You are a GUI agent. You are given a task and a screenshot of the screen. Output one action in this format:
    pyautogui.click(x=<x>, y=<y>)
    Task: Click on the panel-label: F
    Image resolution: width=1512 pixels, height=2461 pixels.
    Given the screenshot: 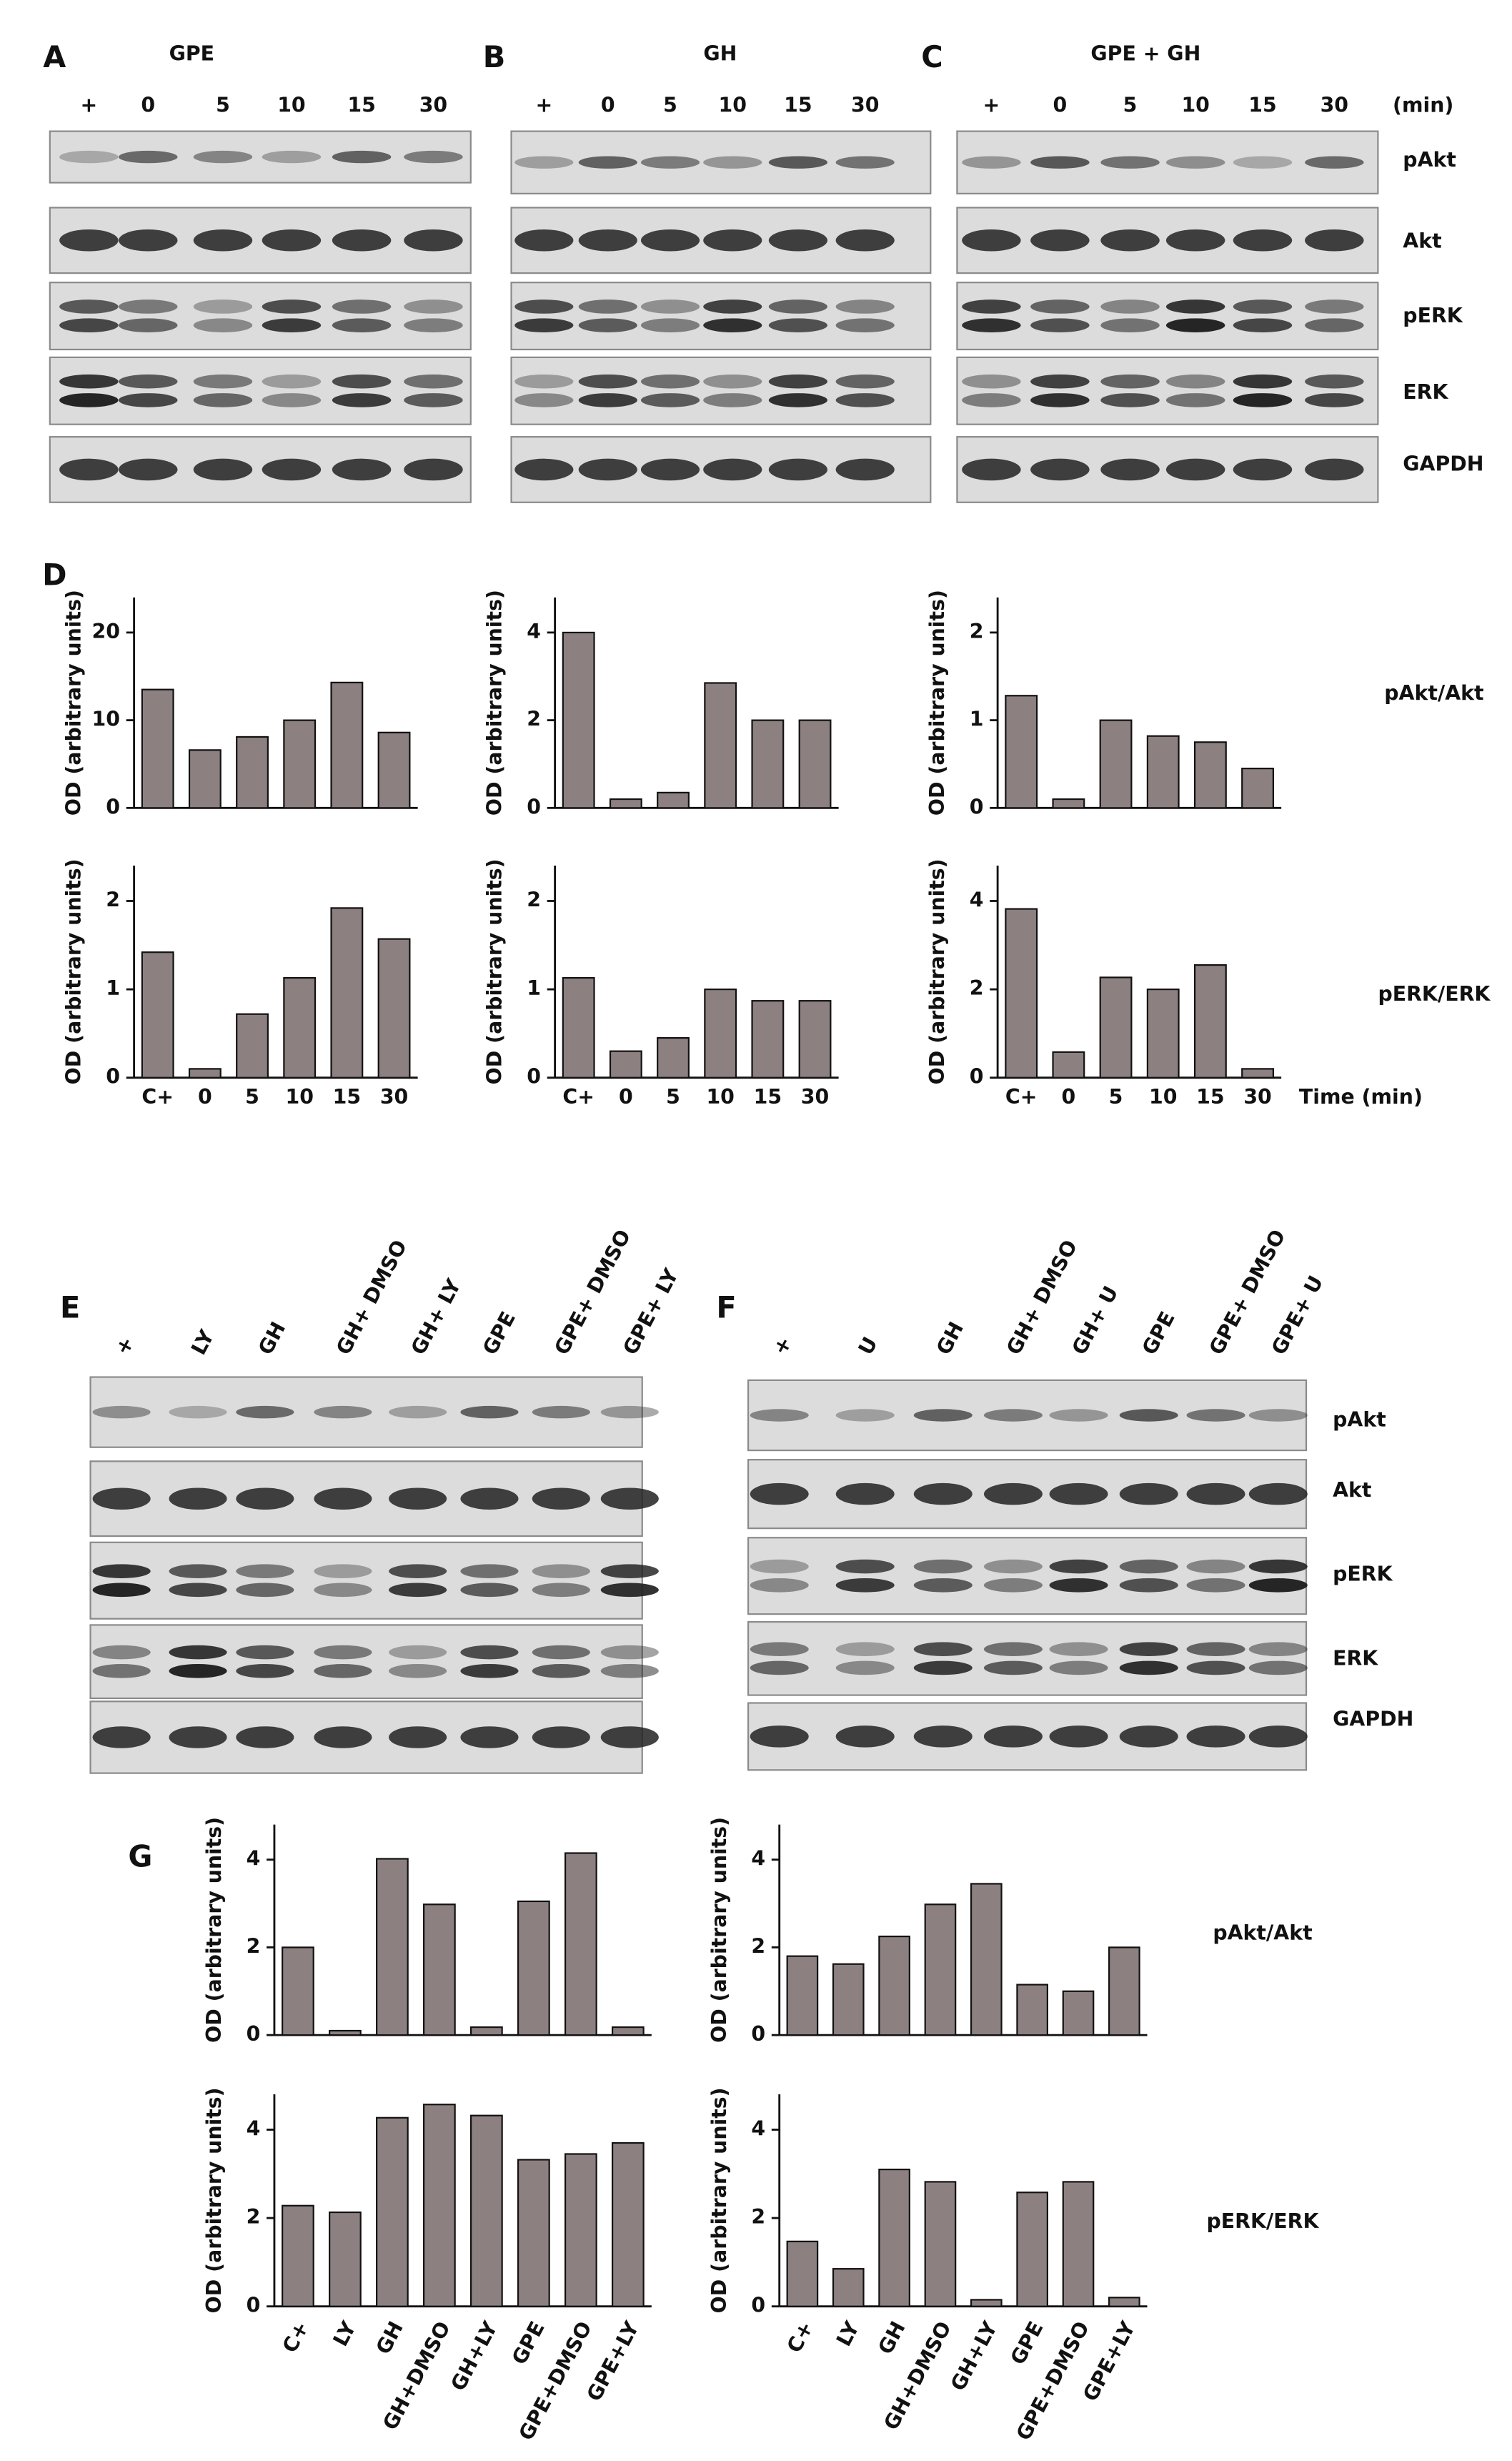 What is the action you would take?
    pyautogui.click(x=726, y=1308)
    